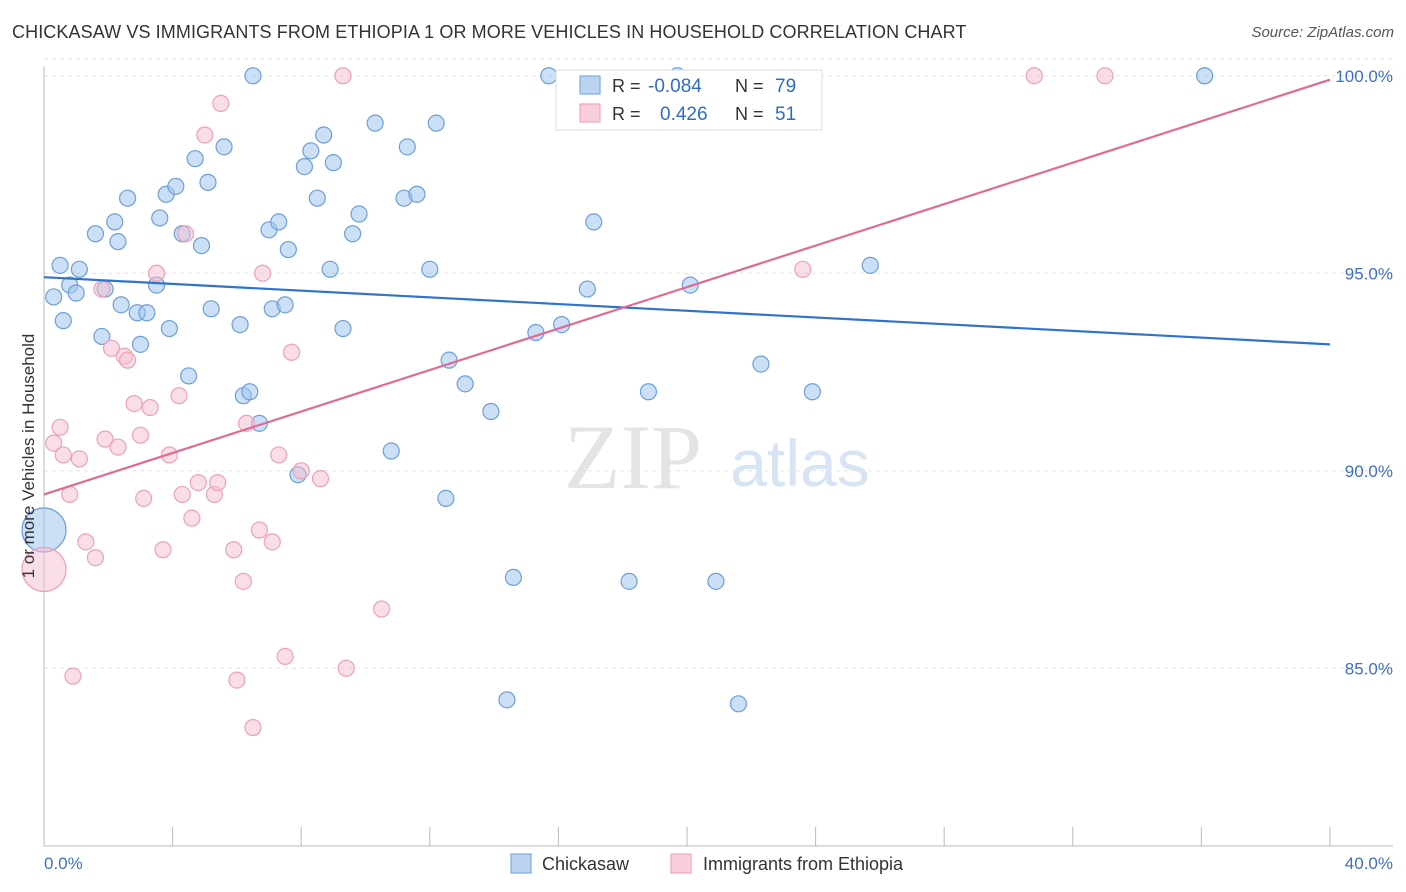 The width and height of the screenshot is (1406, 892). I want to click on legend-swatch-ethiopia, so click(590, 113).